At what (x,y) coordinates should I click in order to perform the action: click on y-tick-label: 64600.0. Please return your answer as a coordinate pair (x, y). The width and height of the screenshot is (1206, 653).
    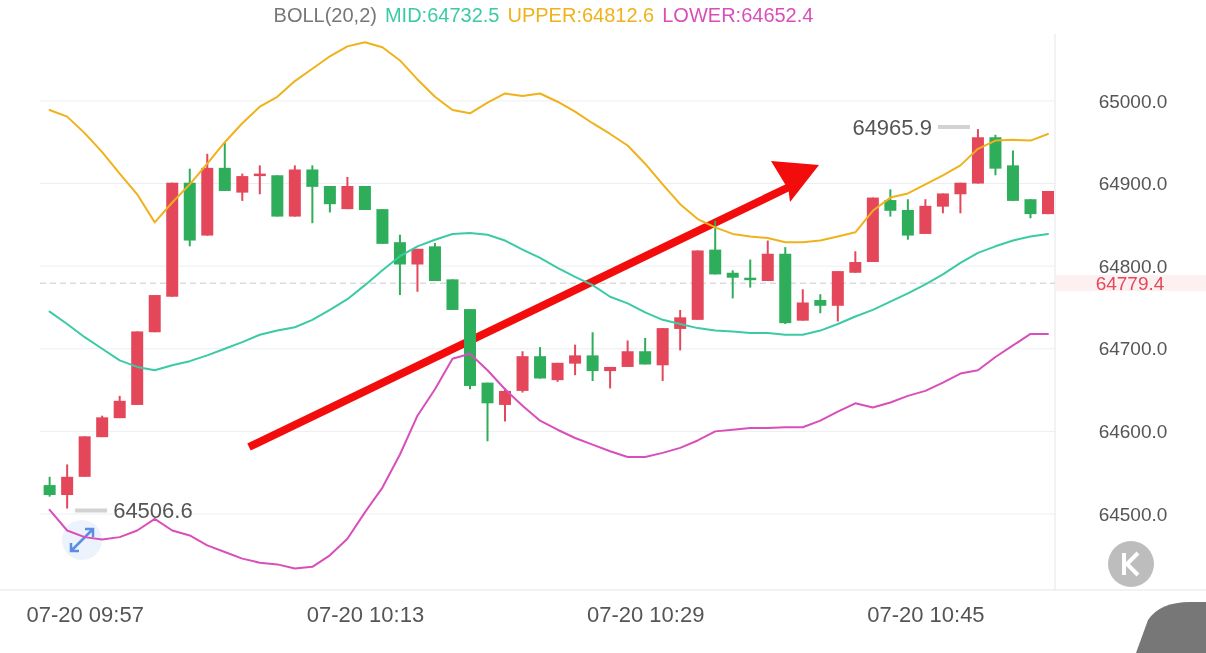
    Looking at the image, I should click on (1133, 431).